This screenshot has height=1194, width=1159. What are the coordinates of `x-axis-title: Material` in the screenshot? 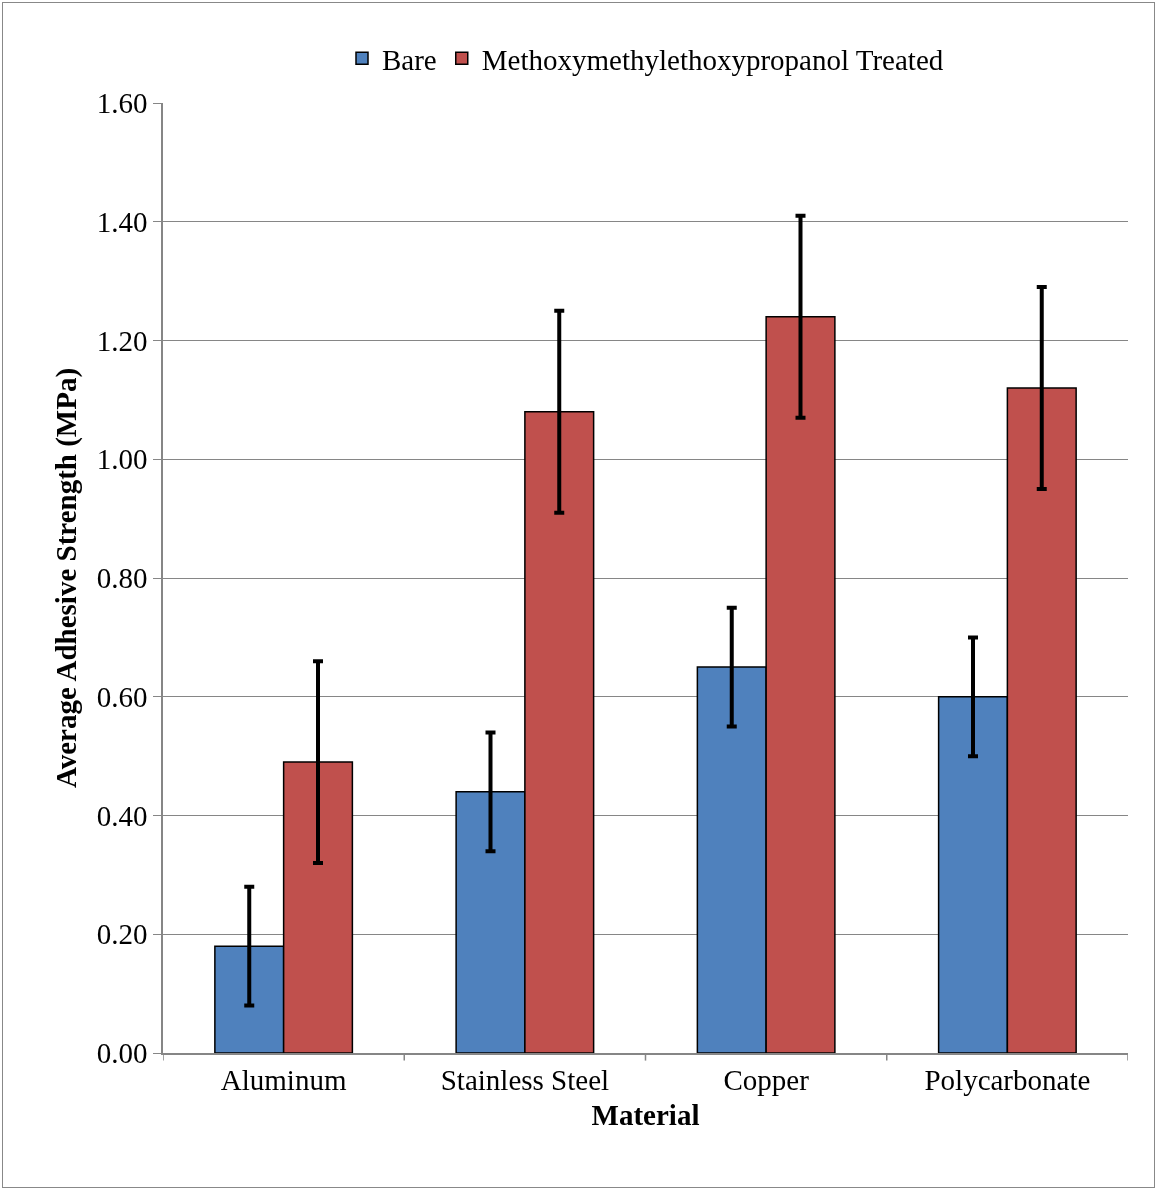 It's located at (645, 1114).